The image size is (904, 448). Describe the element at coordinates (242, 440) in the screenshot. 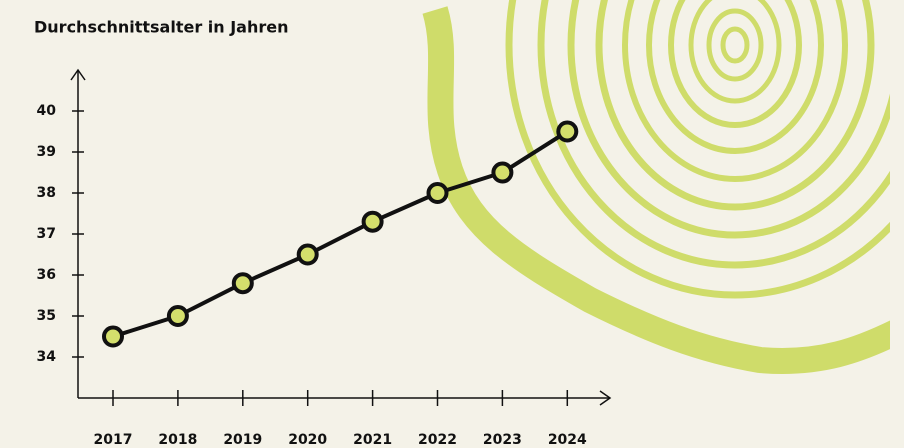

I see `x-tick-label: 2019` at that location.